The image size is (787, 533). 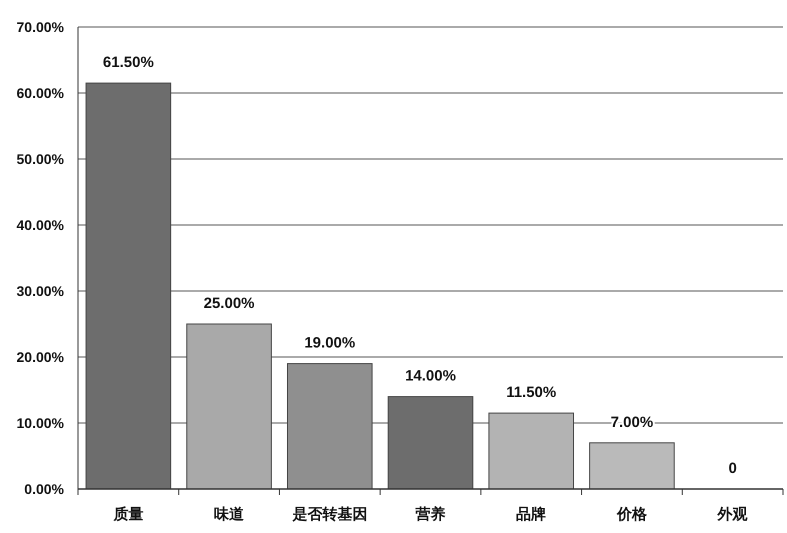 I want to click on data-label: 0, so click(x=732, y=468).